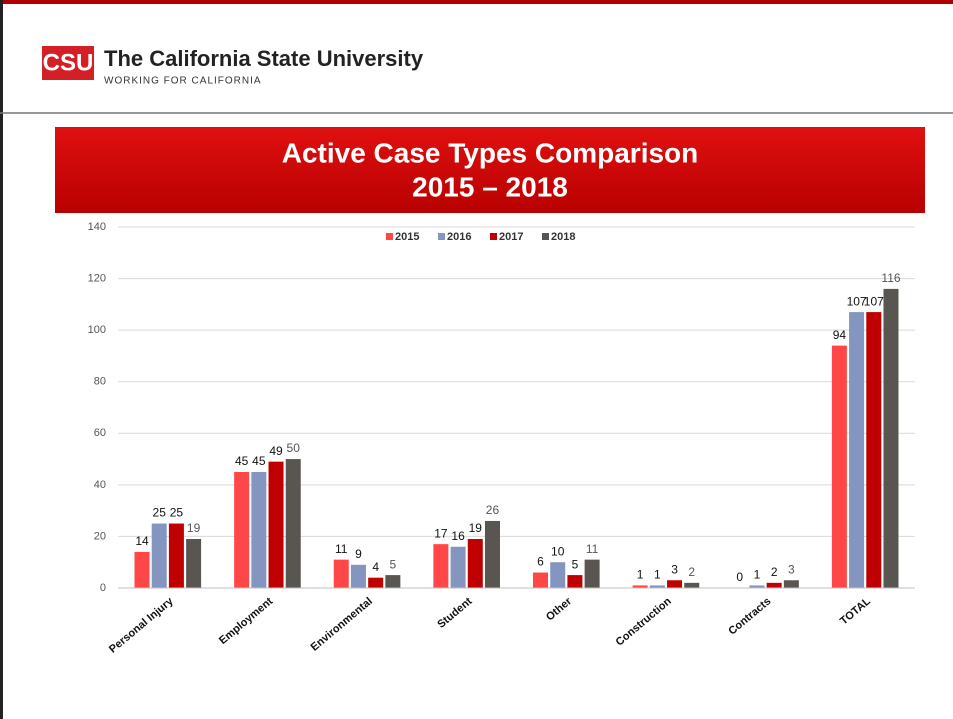  I want to click on data-label: 26, so click(493, 510).